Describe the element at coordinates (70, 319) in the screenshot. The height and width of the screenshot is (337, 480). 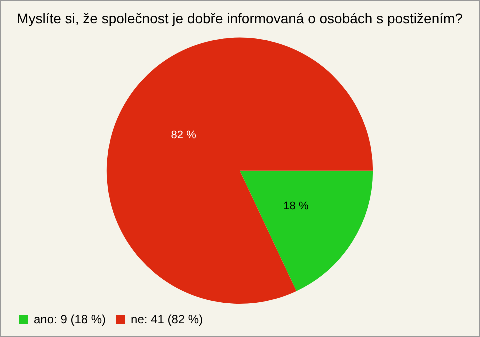
I see `legend-label: ano: 9 (18 %)` at that location.